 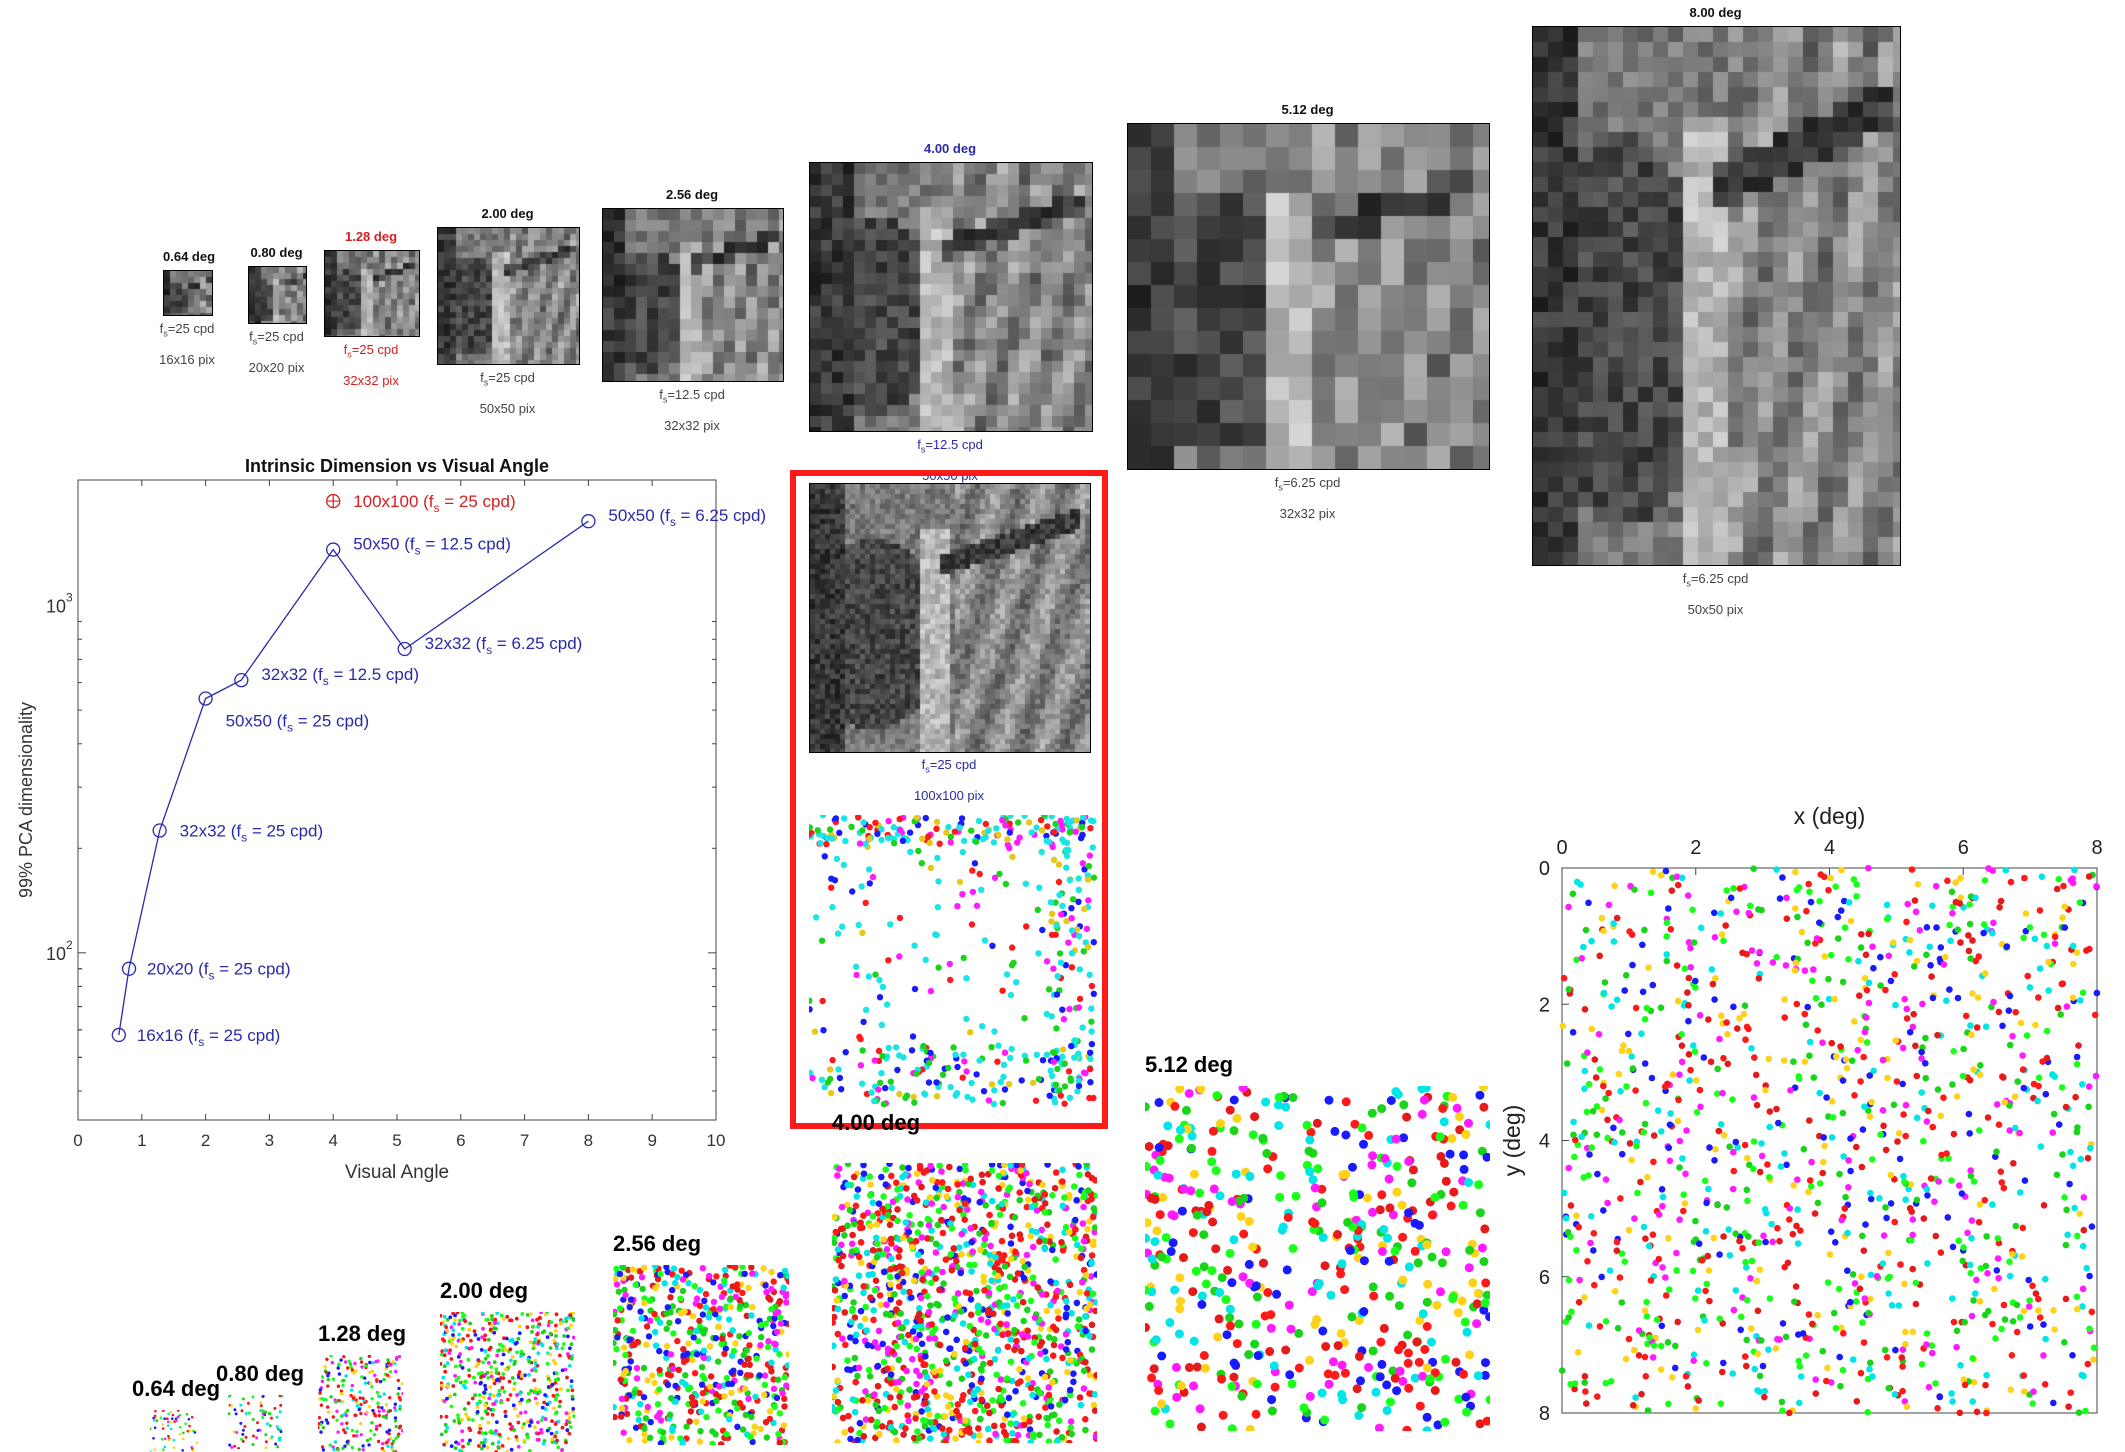 I want to click on patch-photo, so click(x=1716, y=296).